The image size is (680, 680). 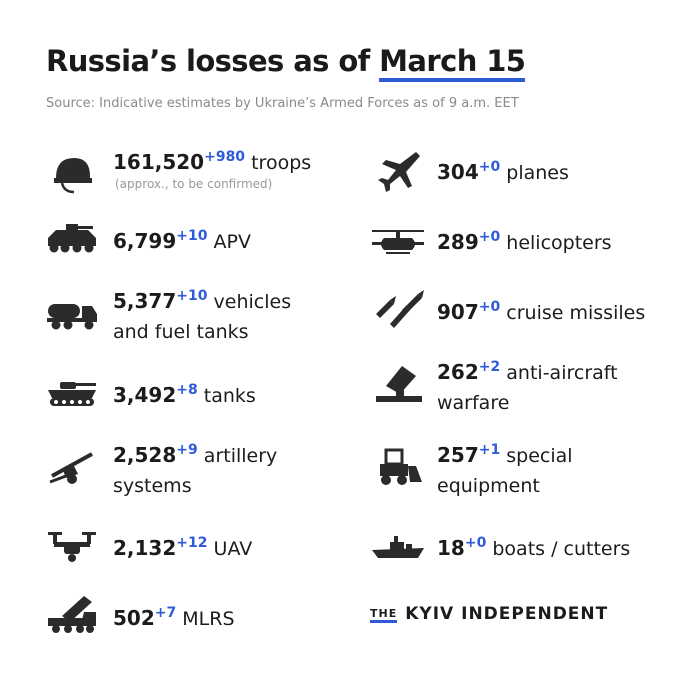 I want to click on missiles-delta: +0, so click(x=489, y=307).